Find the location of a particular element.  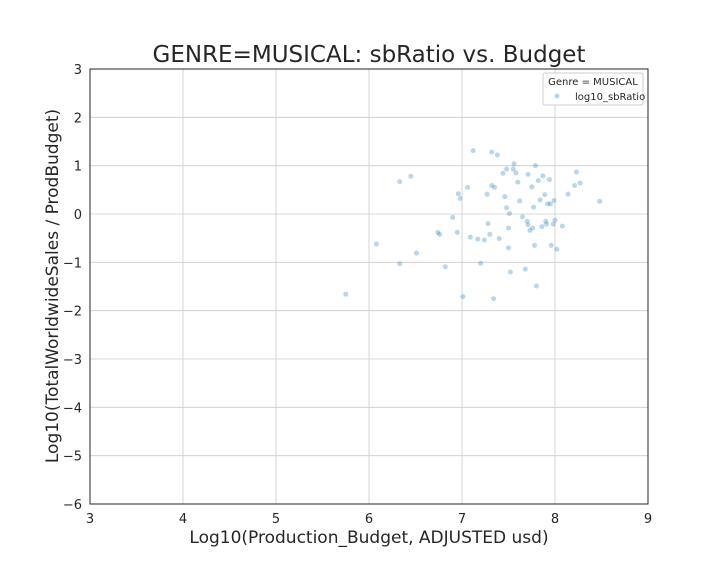

x-tick-label: 5 is located at coordinates (276, 519).